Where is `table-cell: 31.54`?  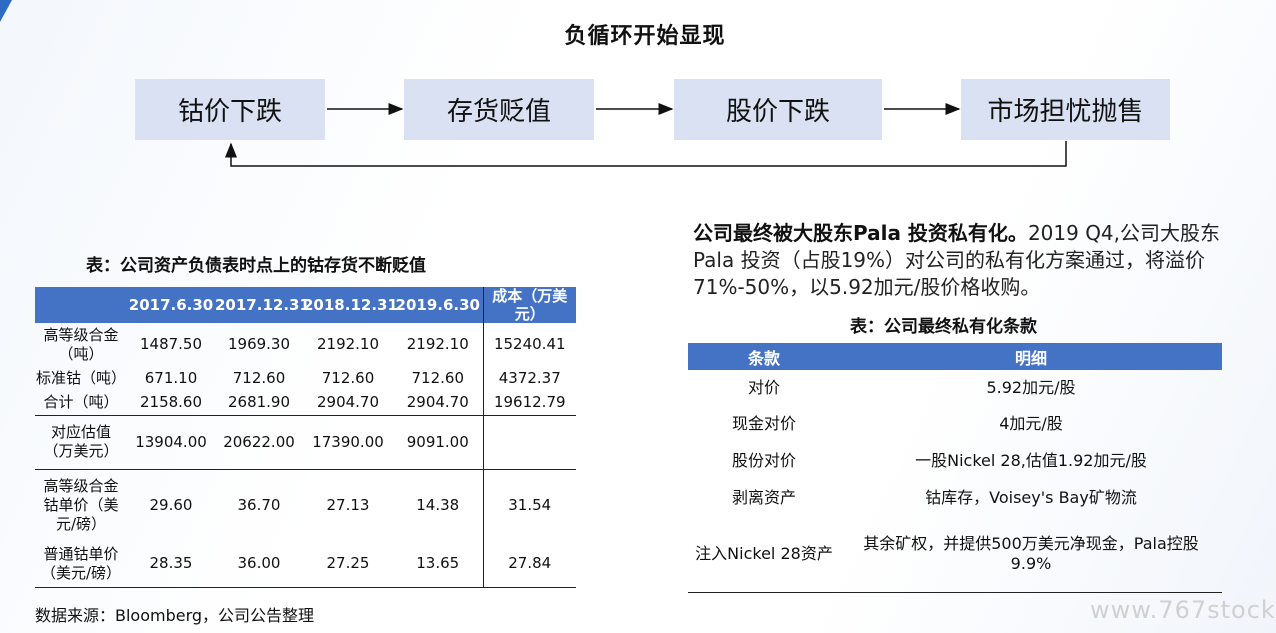 table-cell: 31.54 is located at coordinates (529, 505).